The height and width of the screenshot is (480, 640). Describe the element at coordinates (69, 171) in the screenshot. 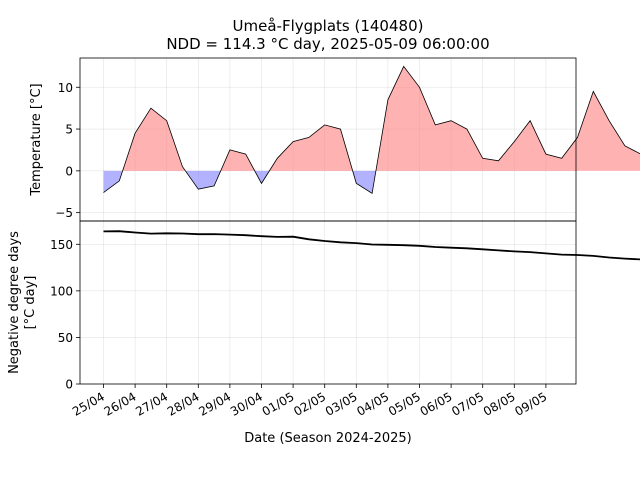

I see `temperature-y-tick-label: 0` at that location.